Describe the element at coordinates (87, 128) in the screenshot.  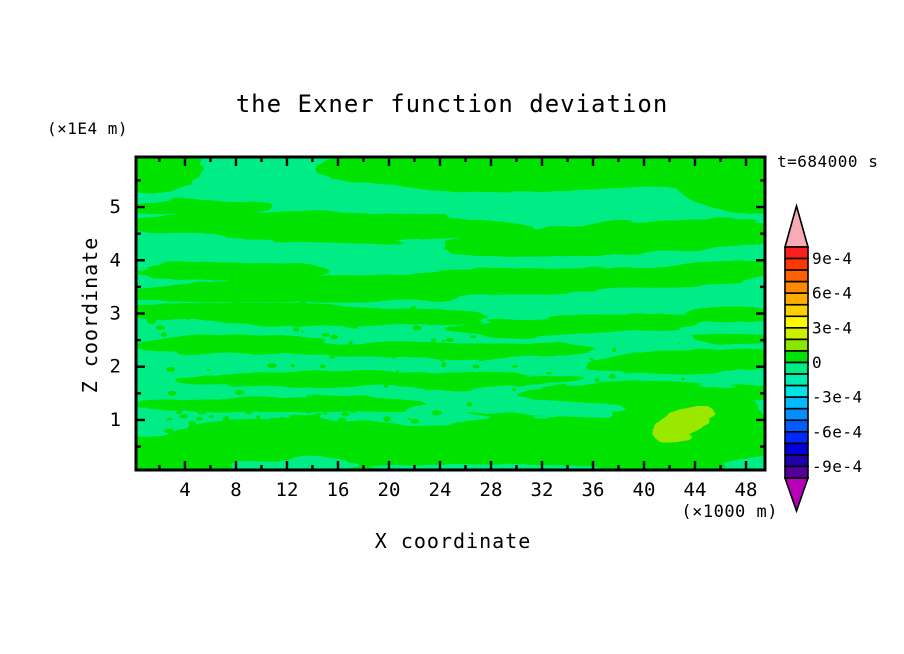
I see `y-axis-unit-label: (×1E4 m)` at that location.